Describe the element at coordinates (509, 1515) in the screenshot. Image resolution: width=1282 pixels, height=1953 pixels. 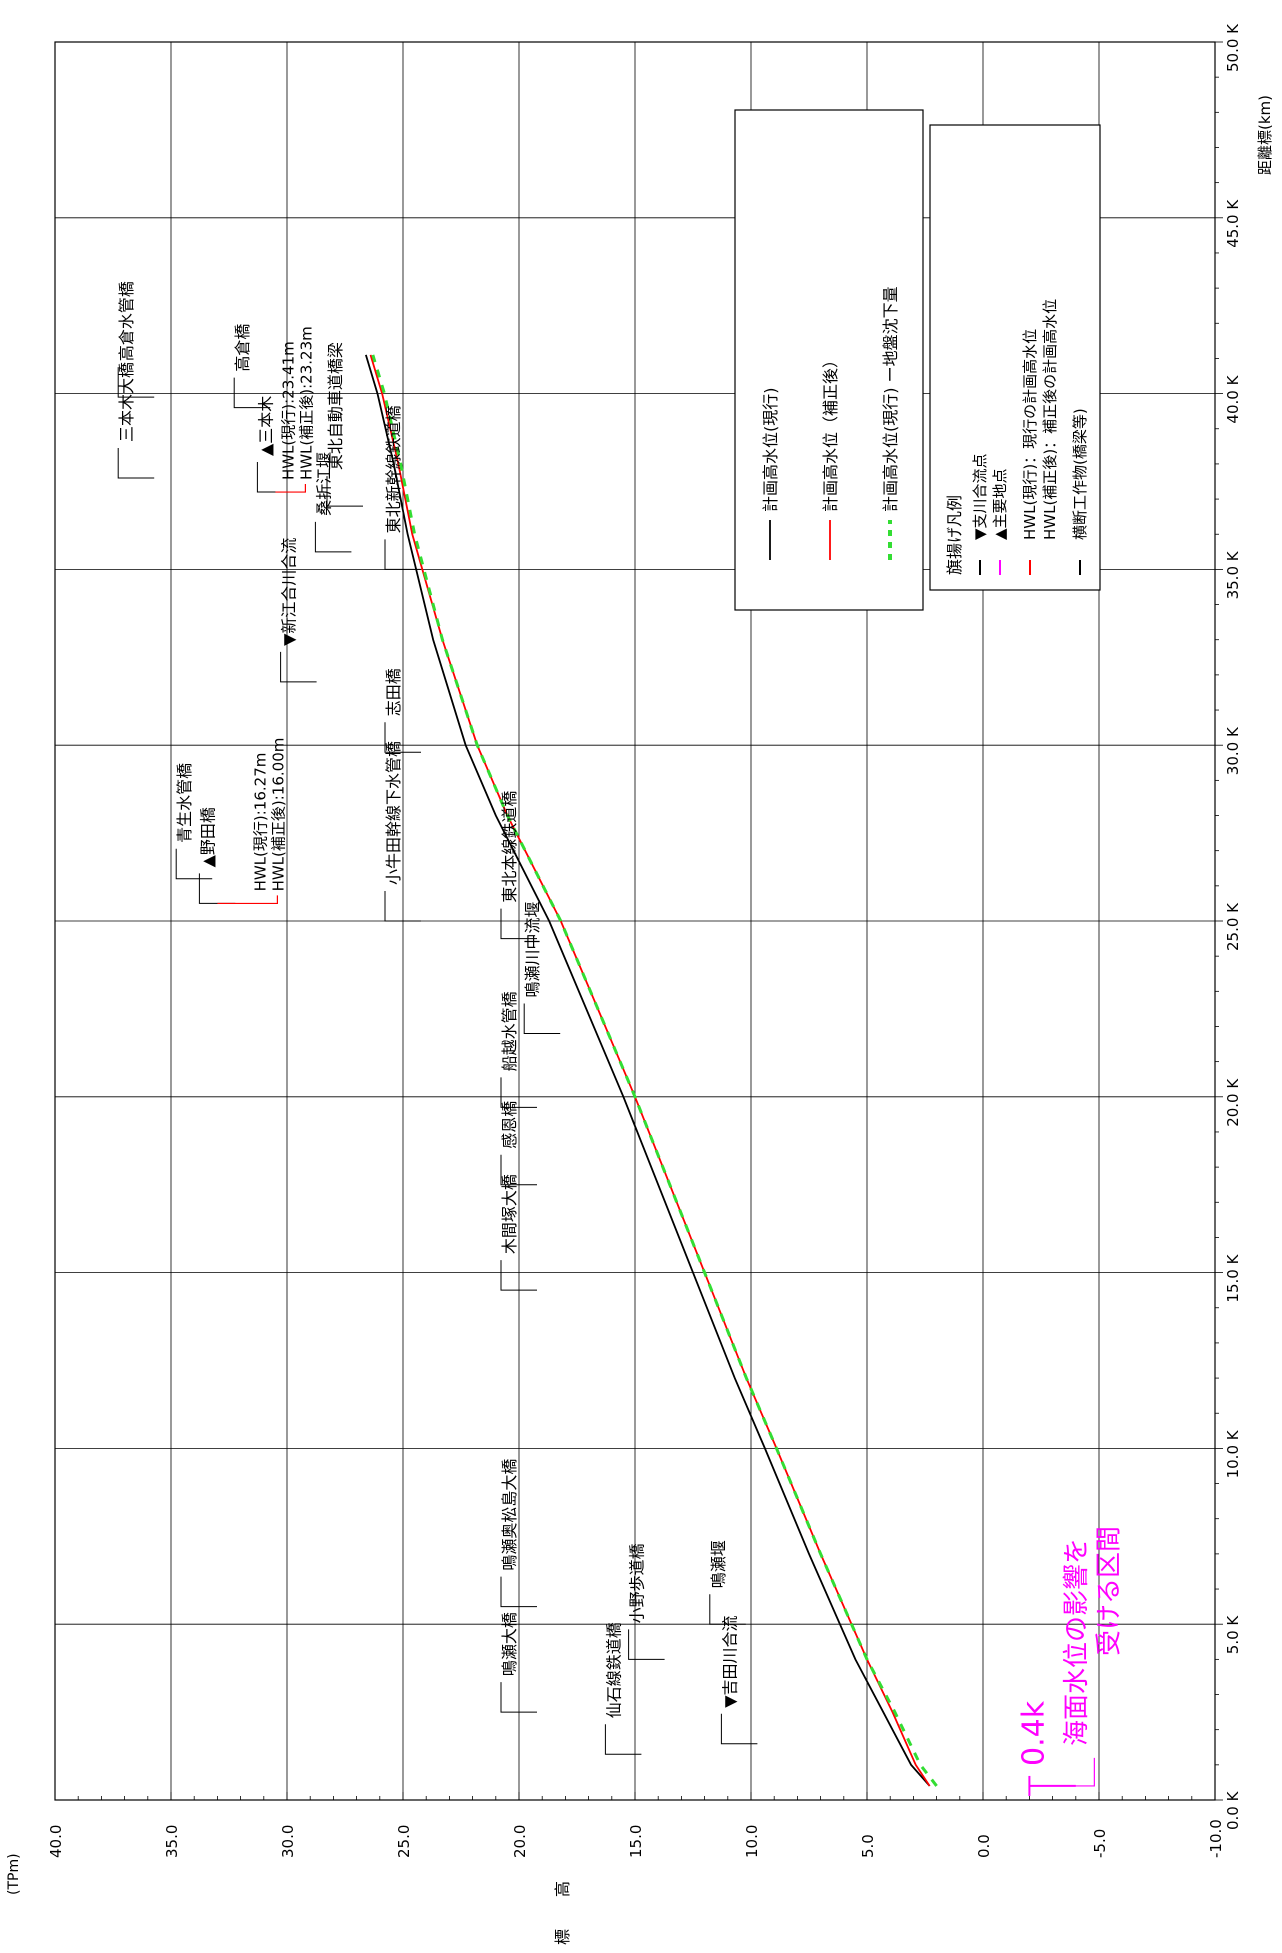
I see `structure-label: 鳴瀬奥松島大橋` at that location.